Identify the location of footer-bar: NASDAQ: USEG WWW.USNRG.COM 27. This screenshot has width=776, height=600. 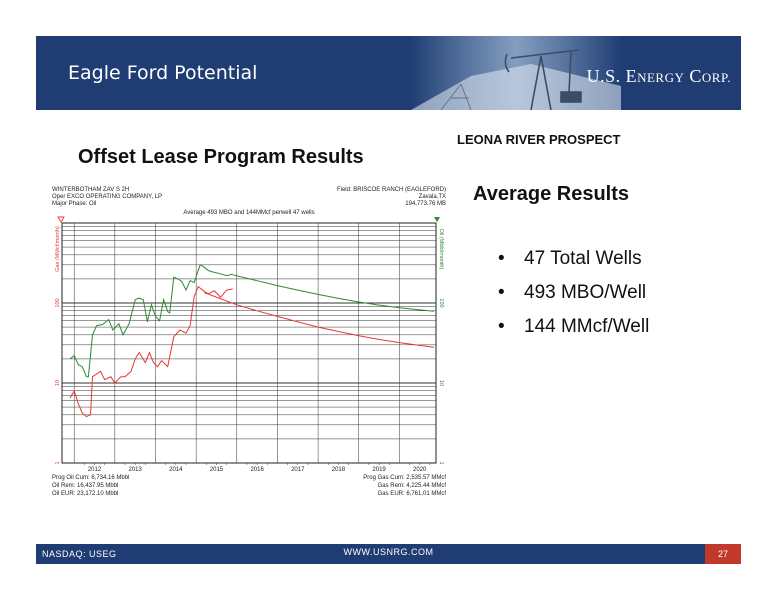
(388, 554).